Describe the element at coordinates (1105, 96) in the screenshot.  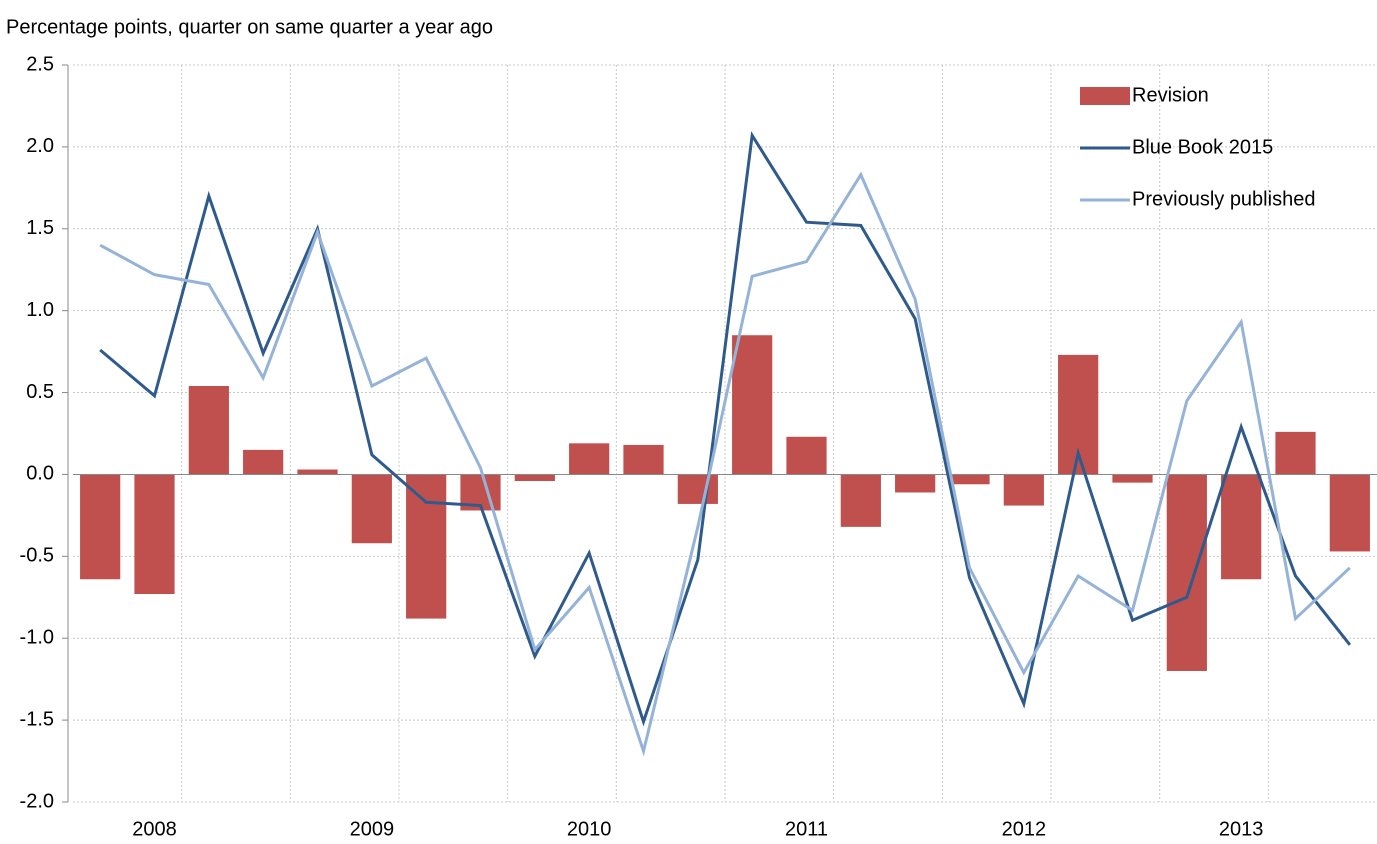
I see `legend-swatch` at that location.